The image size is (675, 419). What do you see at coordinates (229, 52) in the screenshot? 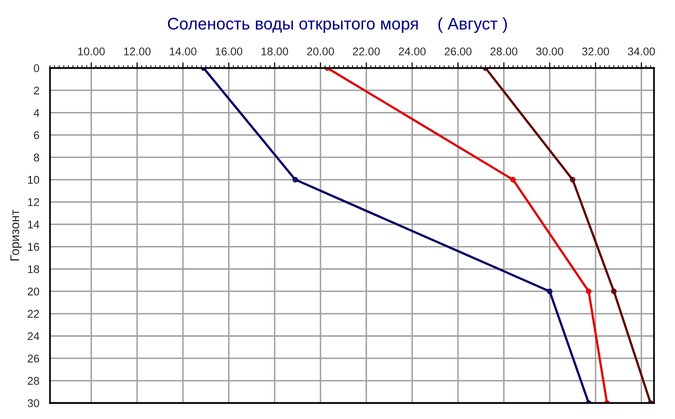
I see `x-tick-label: 16.00` at bounding box center [229, 52].